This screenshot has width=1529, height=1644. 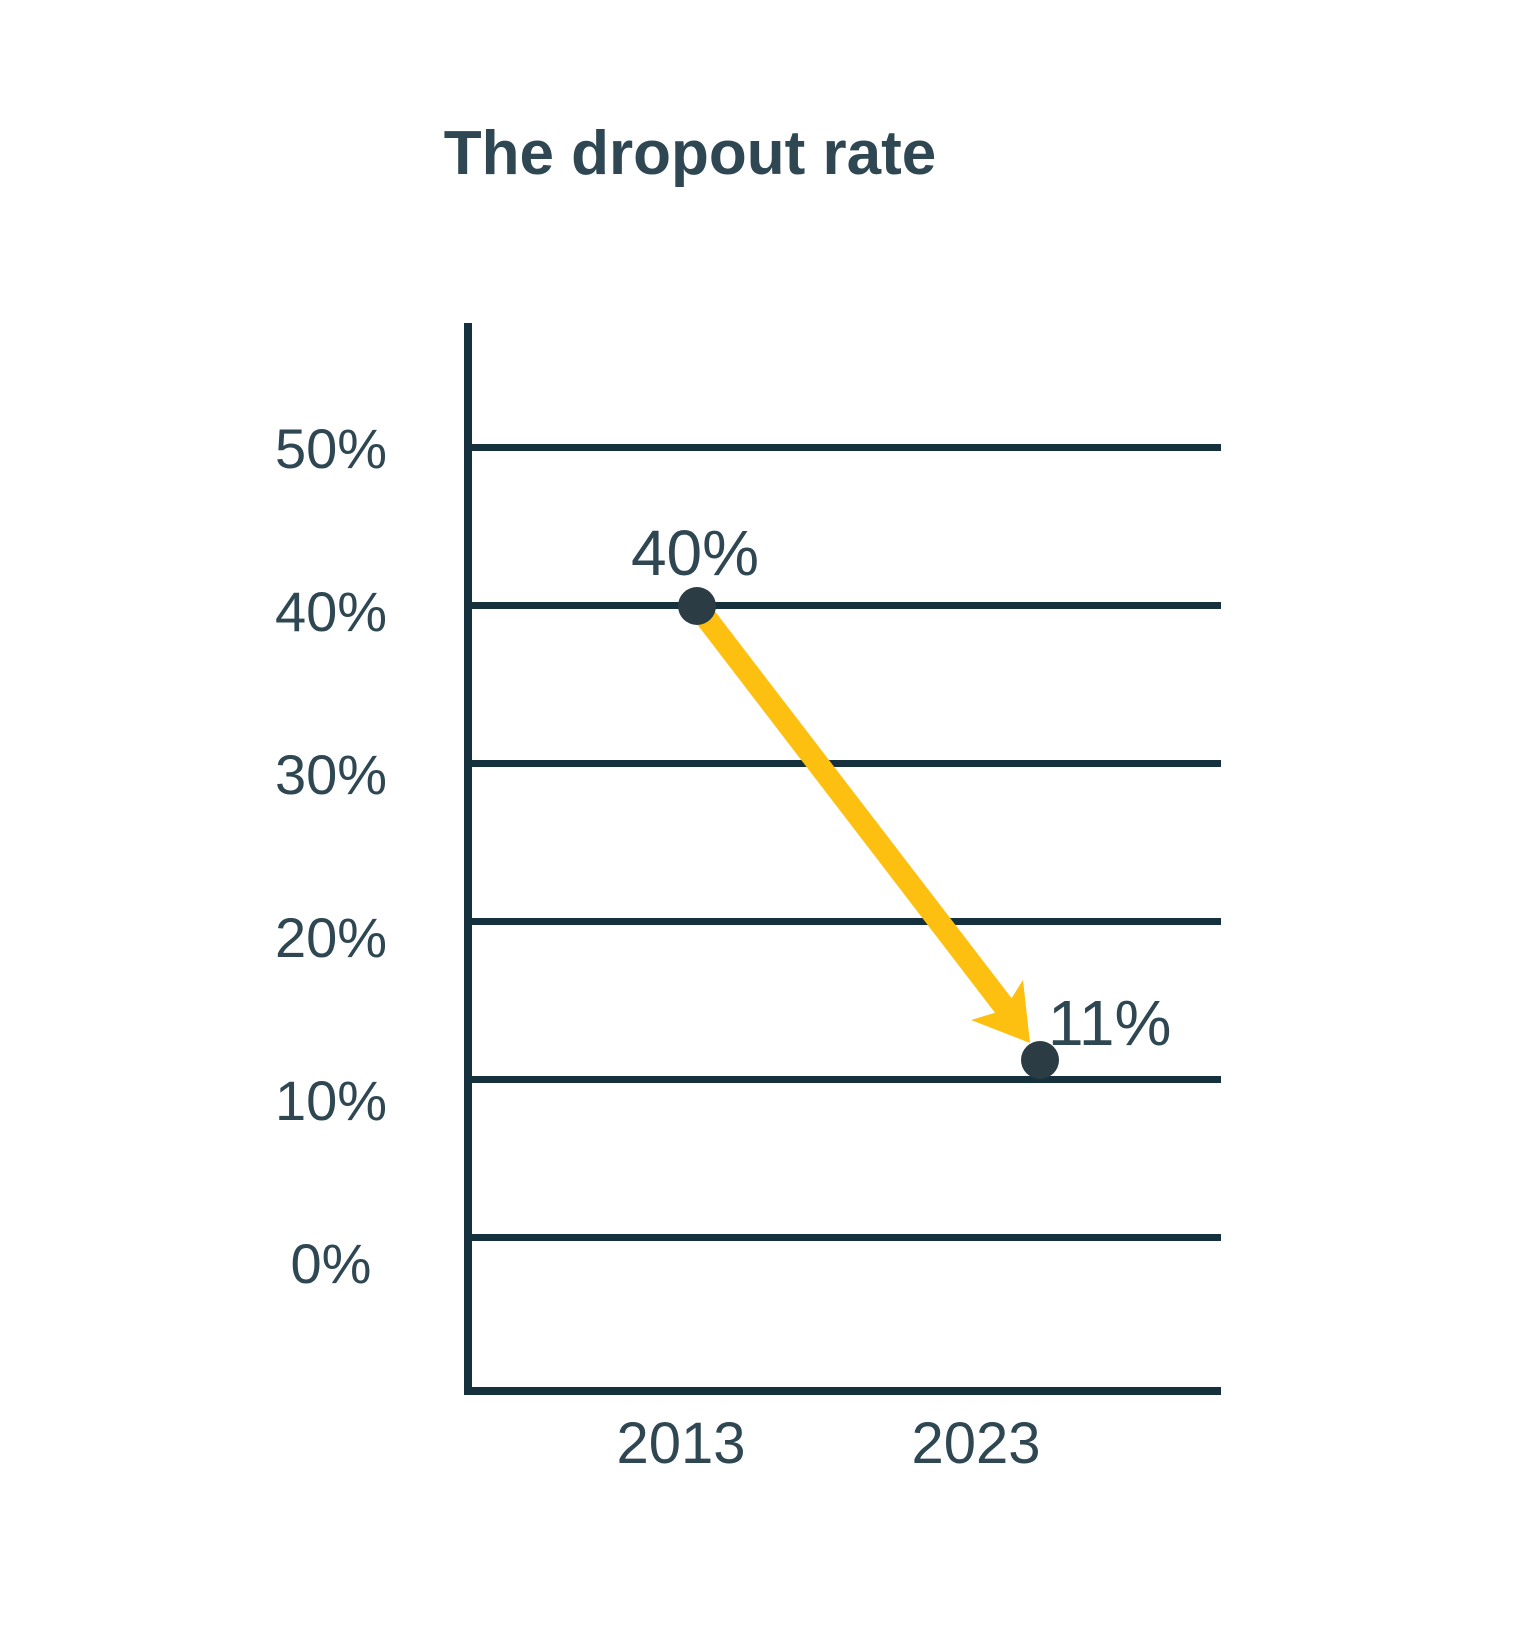 I want to click on xtick-2013: 2013, so click(x=681, y=1443).